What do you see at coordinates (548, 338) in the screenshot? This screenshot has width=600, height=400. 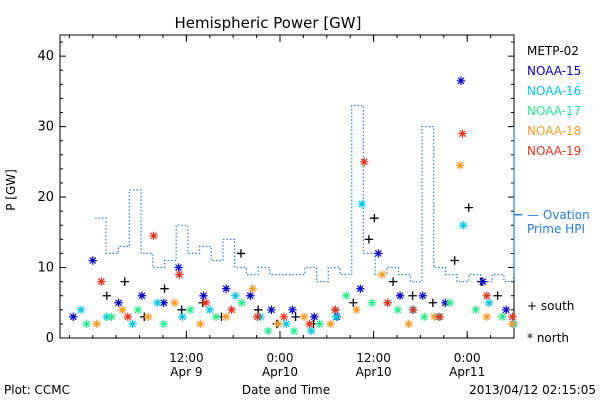 I see `legend-north: * north` at bounding box center [548, 338].